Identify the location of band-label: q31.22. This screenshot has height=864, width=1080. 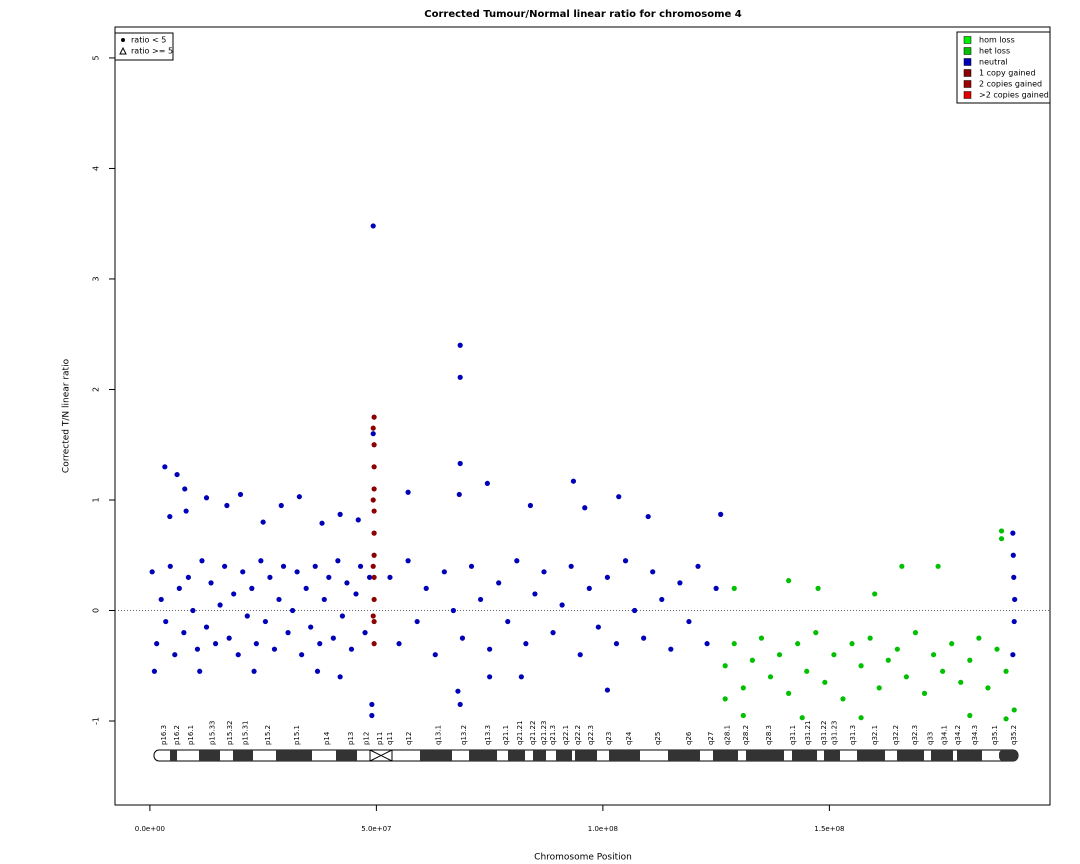
(824, 733).